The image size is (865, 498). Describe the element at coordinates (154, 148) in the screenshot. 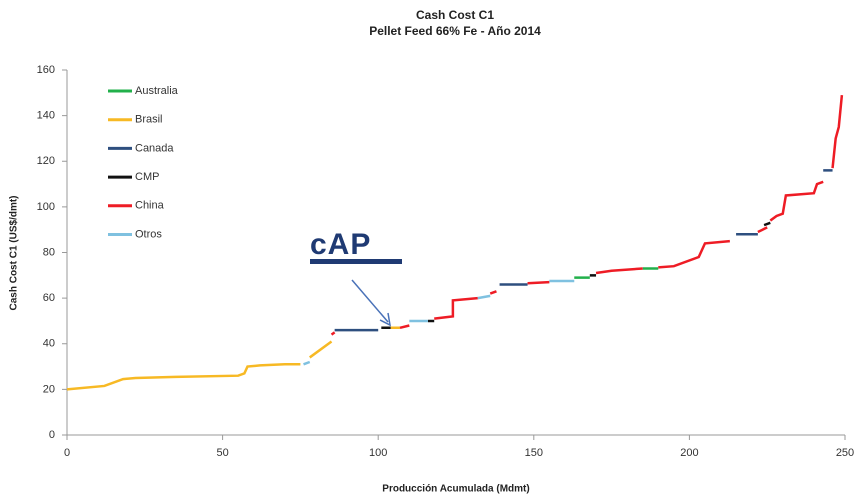

I see `legend-label: Canada` at that location.